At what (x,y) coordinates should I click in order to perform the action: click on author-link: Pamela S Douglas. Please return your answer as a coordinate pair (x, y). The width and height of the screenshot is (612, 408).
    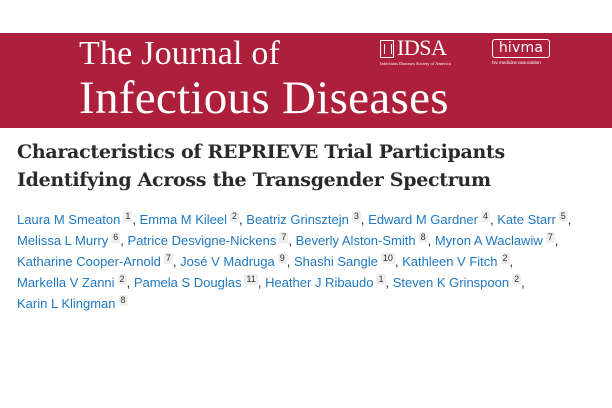
    Looking at the image, I should click on (187, 282).